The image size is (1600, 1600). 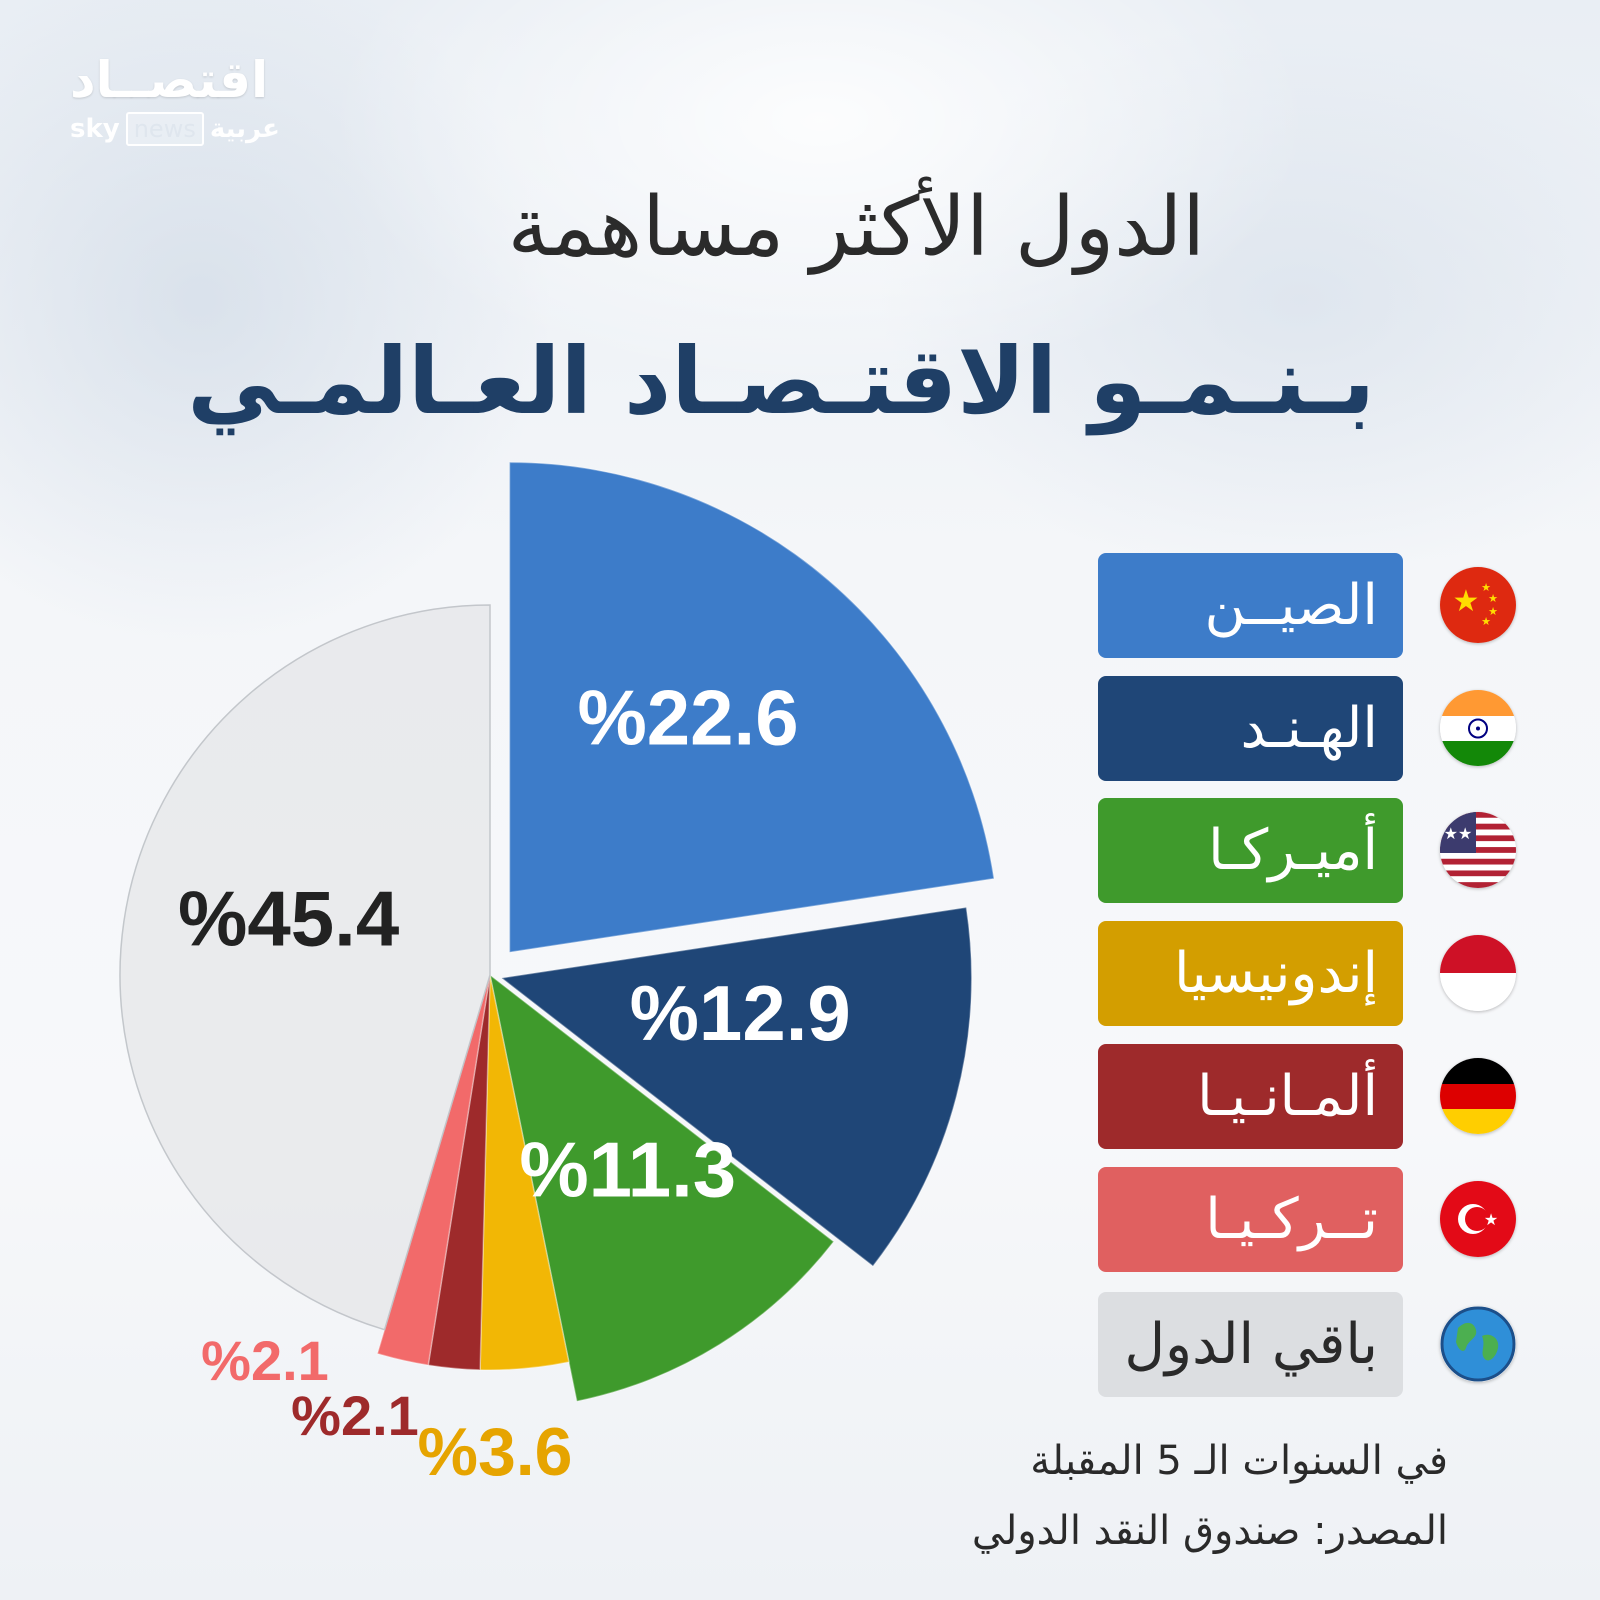 What do you see at coordinates (1478, 1219) in the screenshot?
I see `turkey-flag-icon: ★` at bounding box center [1478, 1219].